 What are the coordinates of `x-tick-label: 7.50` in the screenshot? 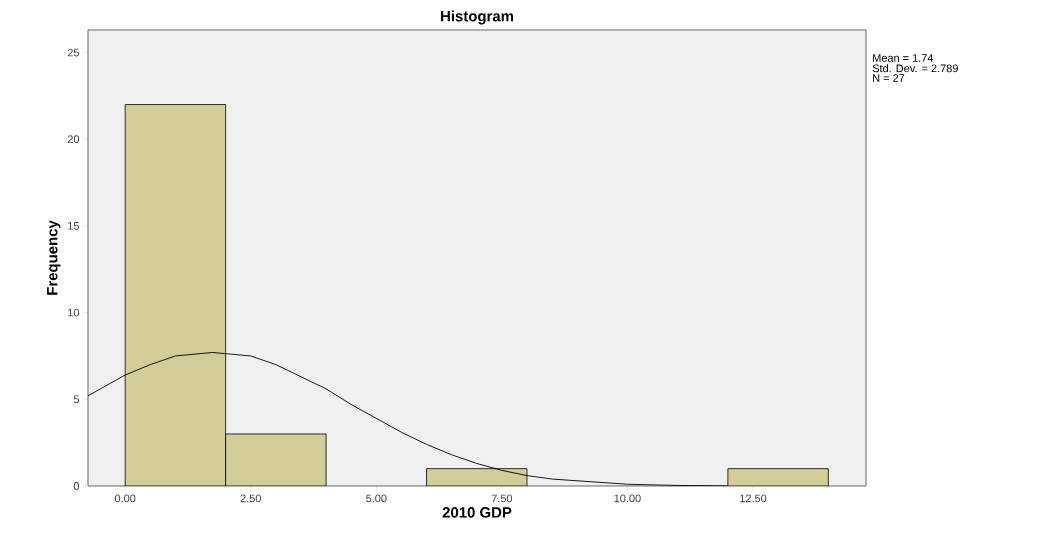 It's located at (502, 498).